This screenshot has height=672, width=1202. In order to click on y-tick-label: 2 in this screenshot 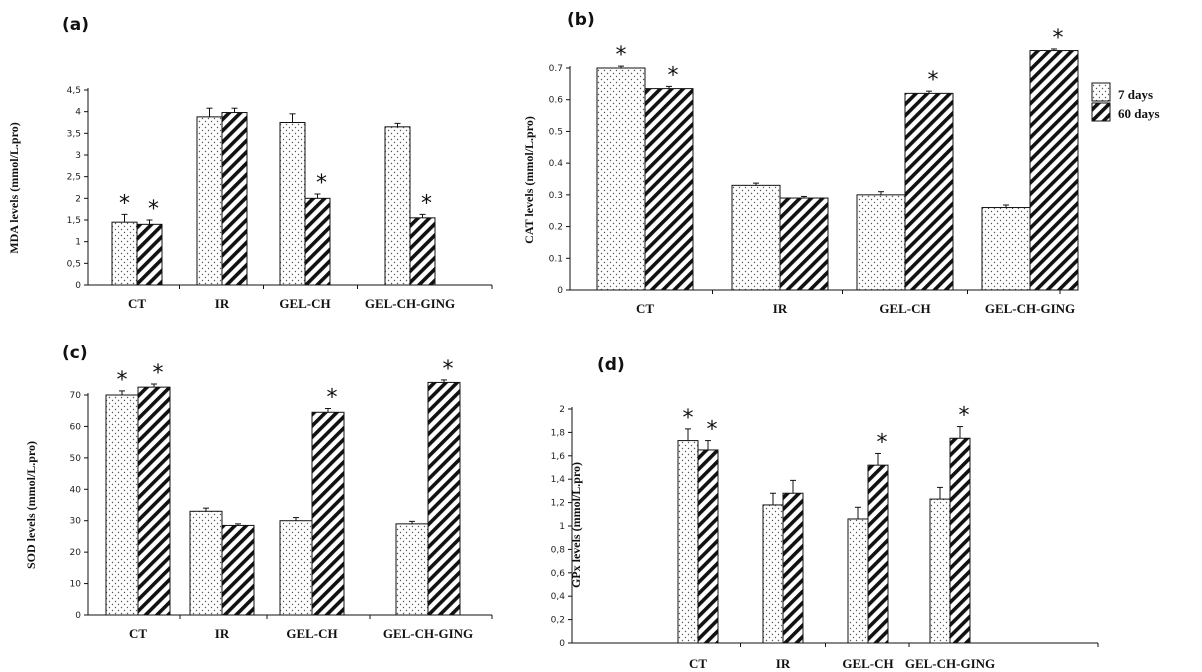, I will do `click(562, 410)`.